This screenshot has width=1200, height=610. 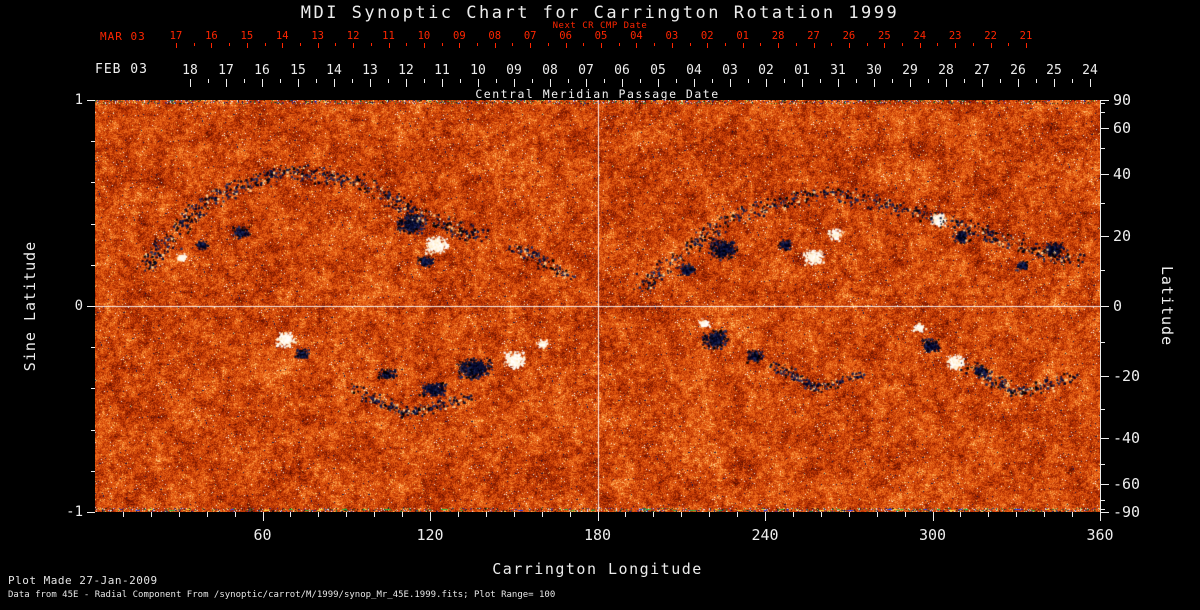 What do you see at coordinates (982, 70) in the screenshot?
I see `date-tick-label: 27` at bounding box center [982, 70].